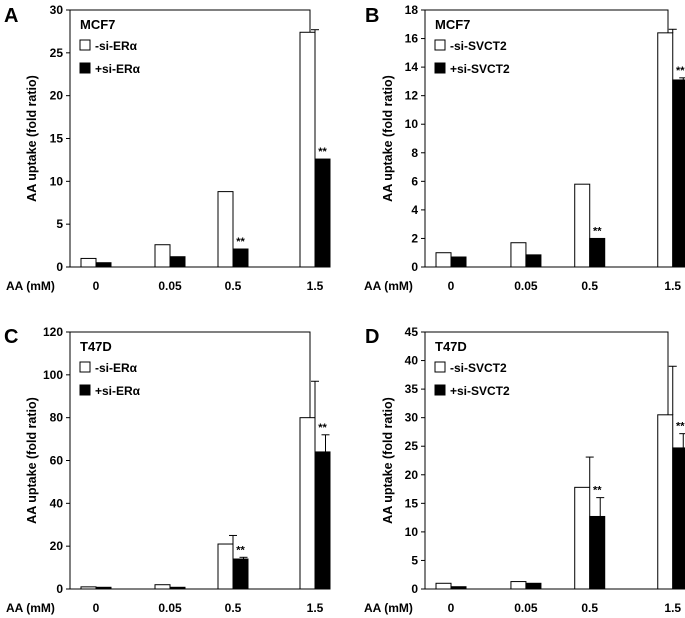 This screenshot has width=685, height=618. What do you see at coordinates (53, 332) in the screenshot?
I see `y-tick-label: 120` at bounding box center [53, 332].